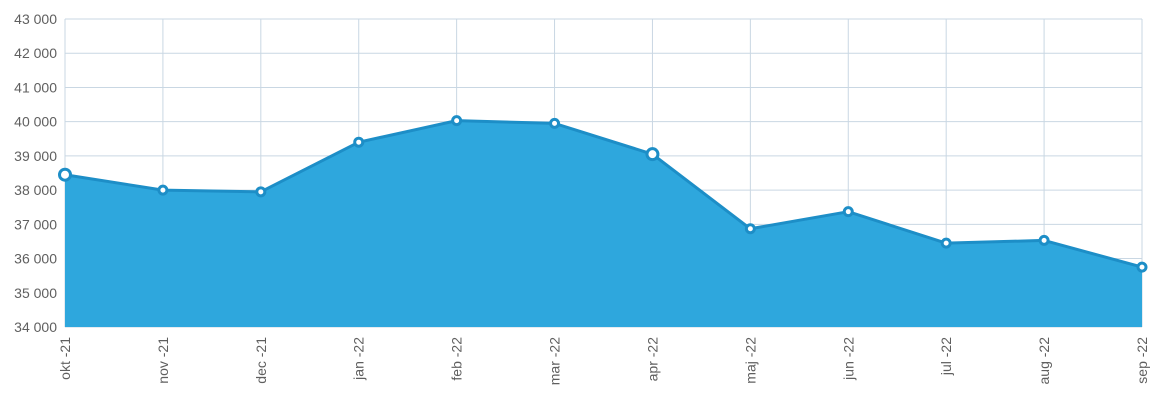  What do you see at coordinates (261, 360) in the screenshot?
I see `x-tick-label: dec -21` at bounding box center [261, 360].